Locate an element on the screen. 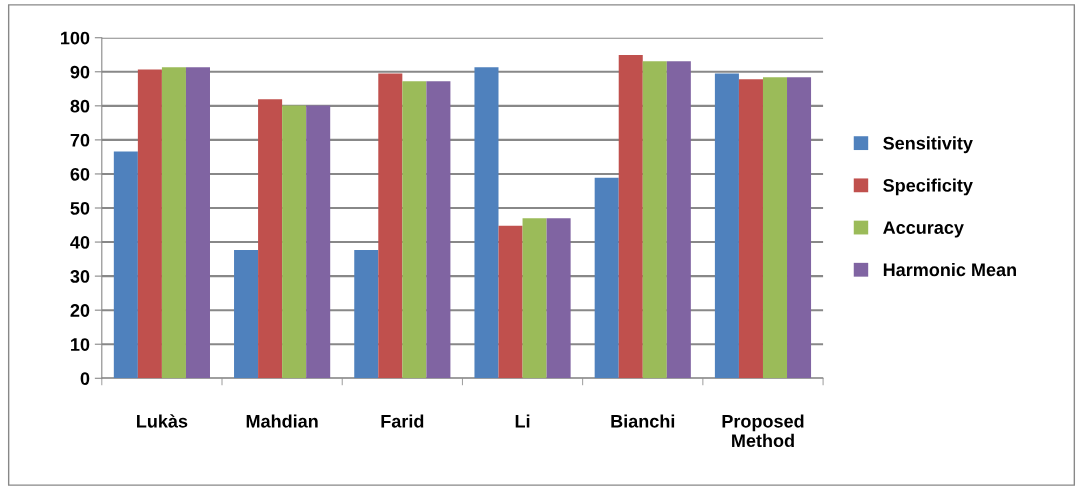 The height and width of the screenshot is (490, 1083). y-tick-label: 70 is located at coordinates (80, 140).